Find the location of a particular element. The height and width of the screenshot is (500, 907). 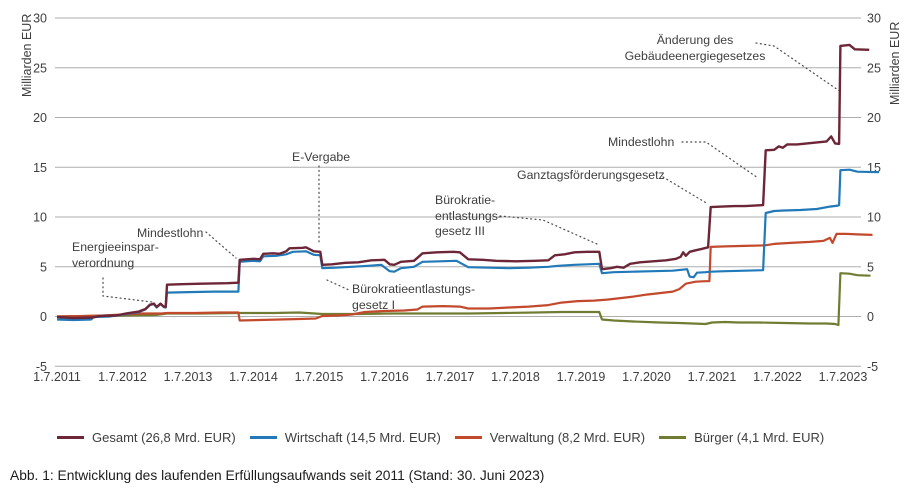

legend-item-buerger: Bürger (4,1 Mrd. EUR) is located at coordinates (741, 437).